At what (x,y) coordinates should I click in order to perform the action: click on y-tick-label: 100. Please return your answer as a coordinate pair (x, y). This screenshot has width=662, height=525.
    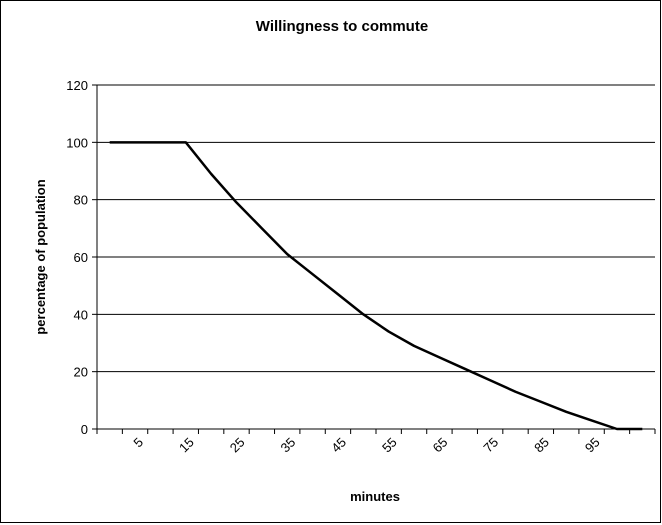
    Looking at the image, I should click on (77, 142).